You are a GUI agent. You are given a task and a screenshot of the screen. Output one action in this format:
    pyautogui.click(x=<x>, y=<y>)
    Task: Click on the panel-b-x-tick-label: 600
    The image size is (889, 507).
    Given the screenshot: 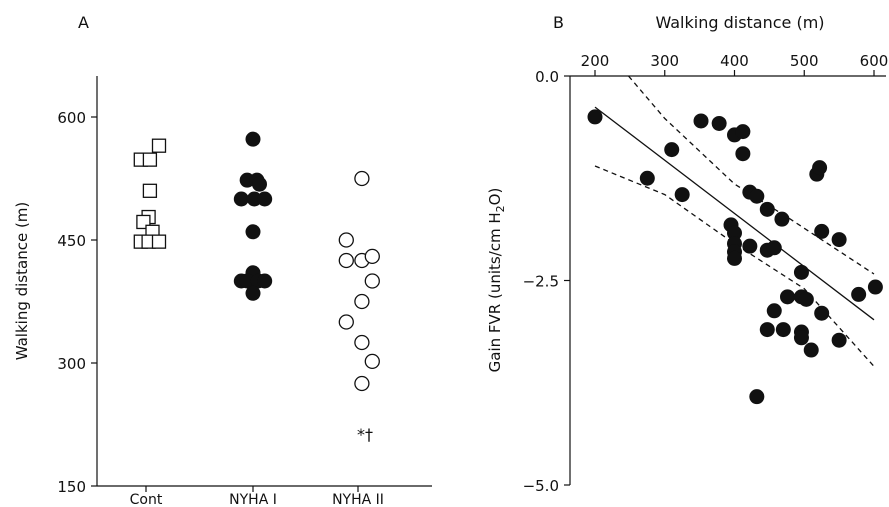 What is the action you would take?
    pyautogui.click(x=874, y=61)
    